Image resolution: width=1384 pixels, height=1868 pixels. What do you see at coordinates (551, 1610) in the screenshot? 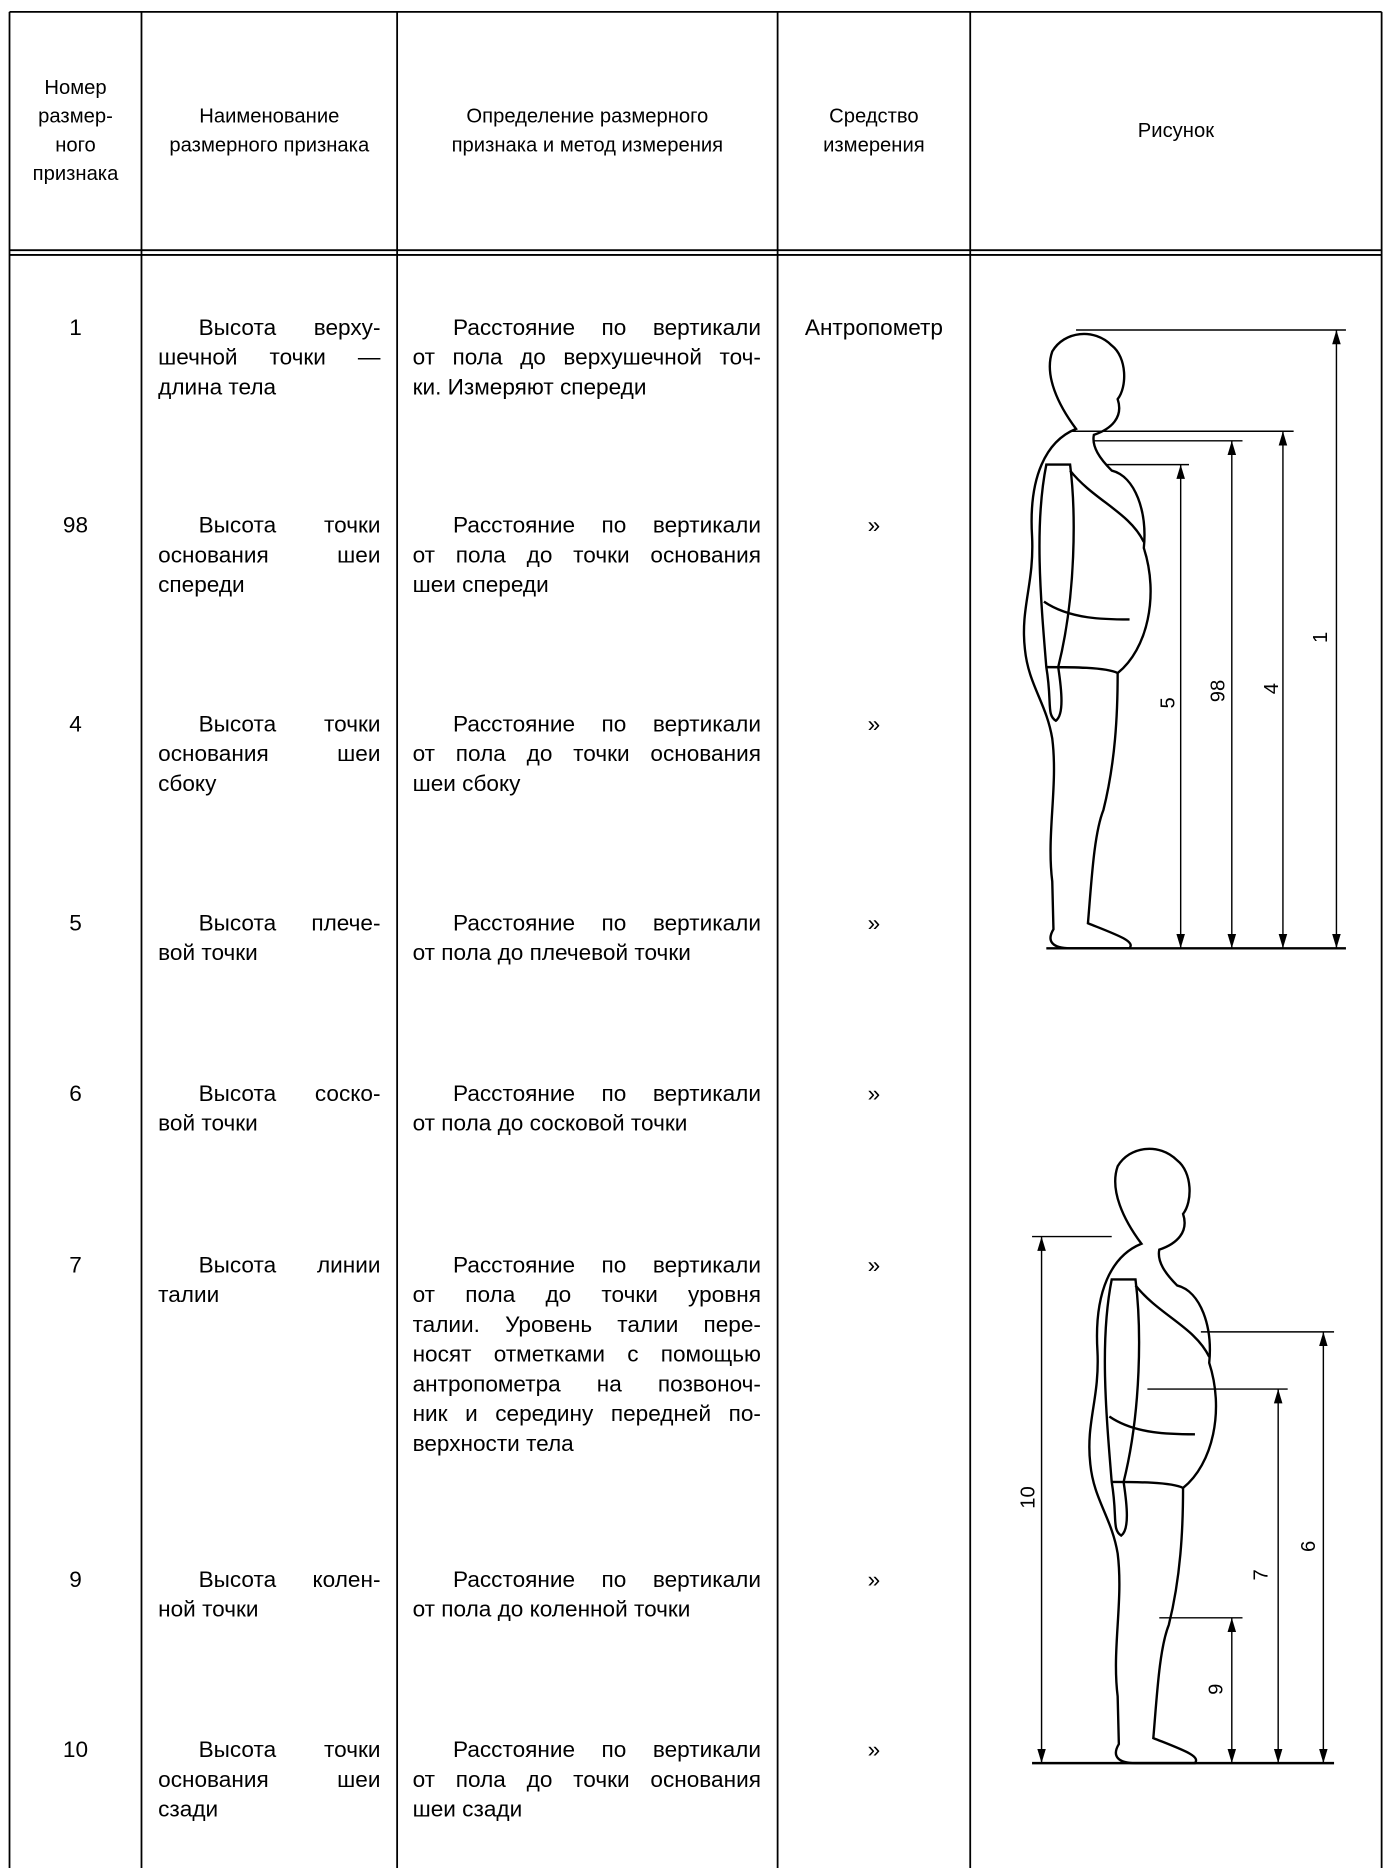
I see `text-line: от пола до коленной точки` at bounding box center [551, 1610].